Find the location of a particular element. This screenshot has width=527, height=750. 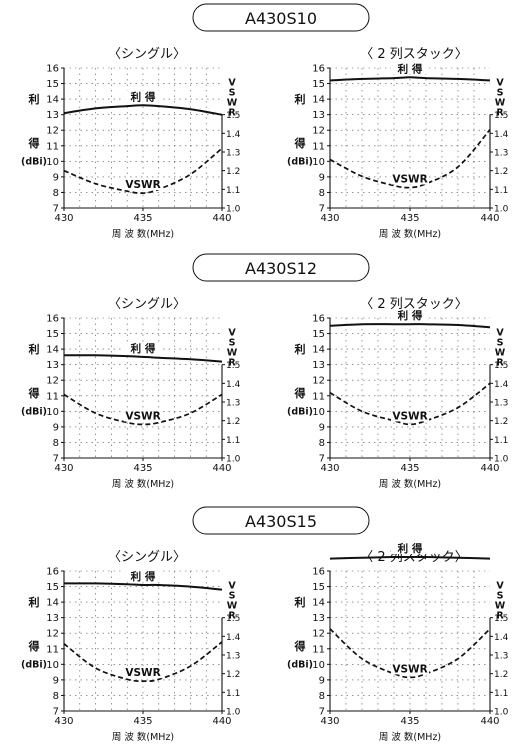

y2-tick-label: 1.4 is located at coordinates (501, 638).